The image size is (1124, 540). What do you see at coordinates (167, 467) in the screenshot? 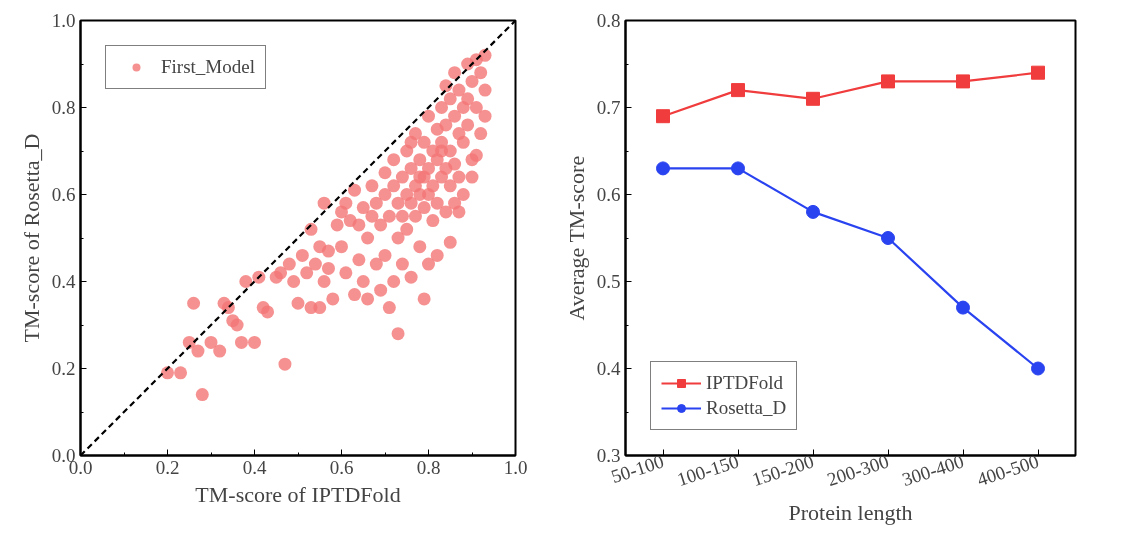
I see `x-tick-label: 0.2` at bounding box center [167, 467].